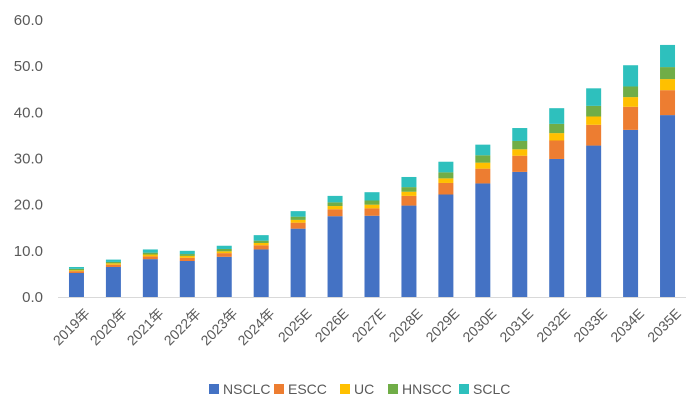 The width and height of the screenshot is (700, 420). I want to click on x-tick-label: 2021年, so click(145, 326).